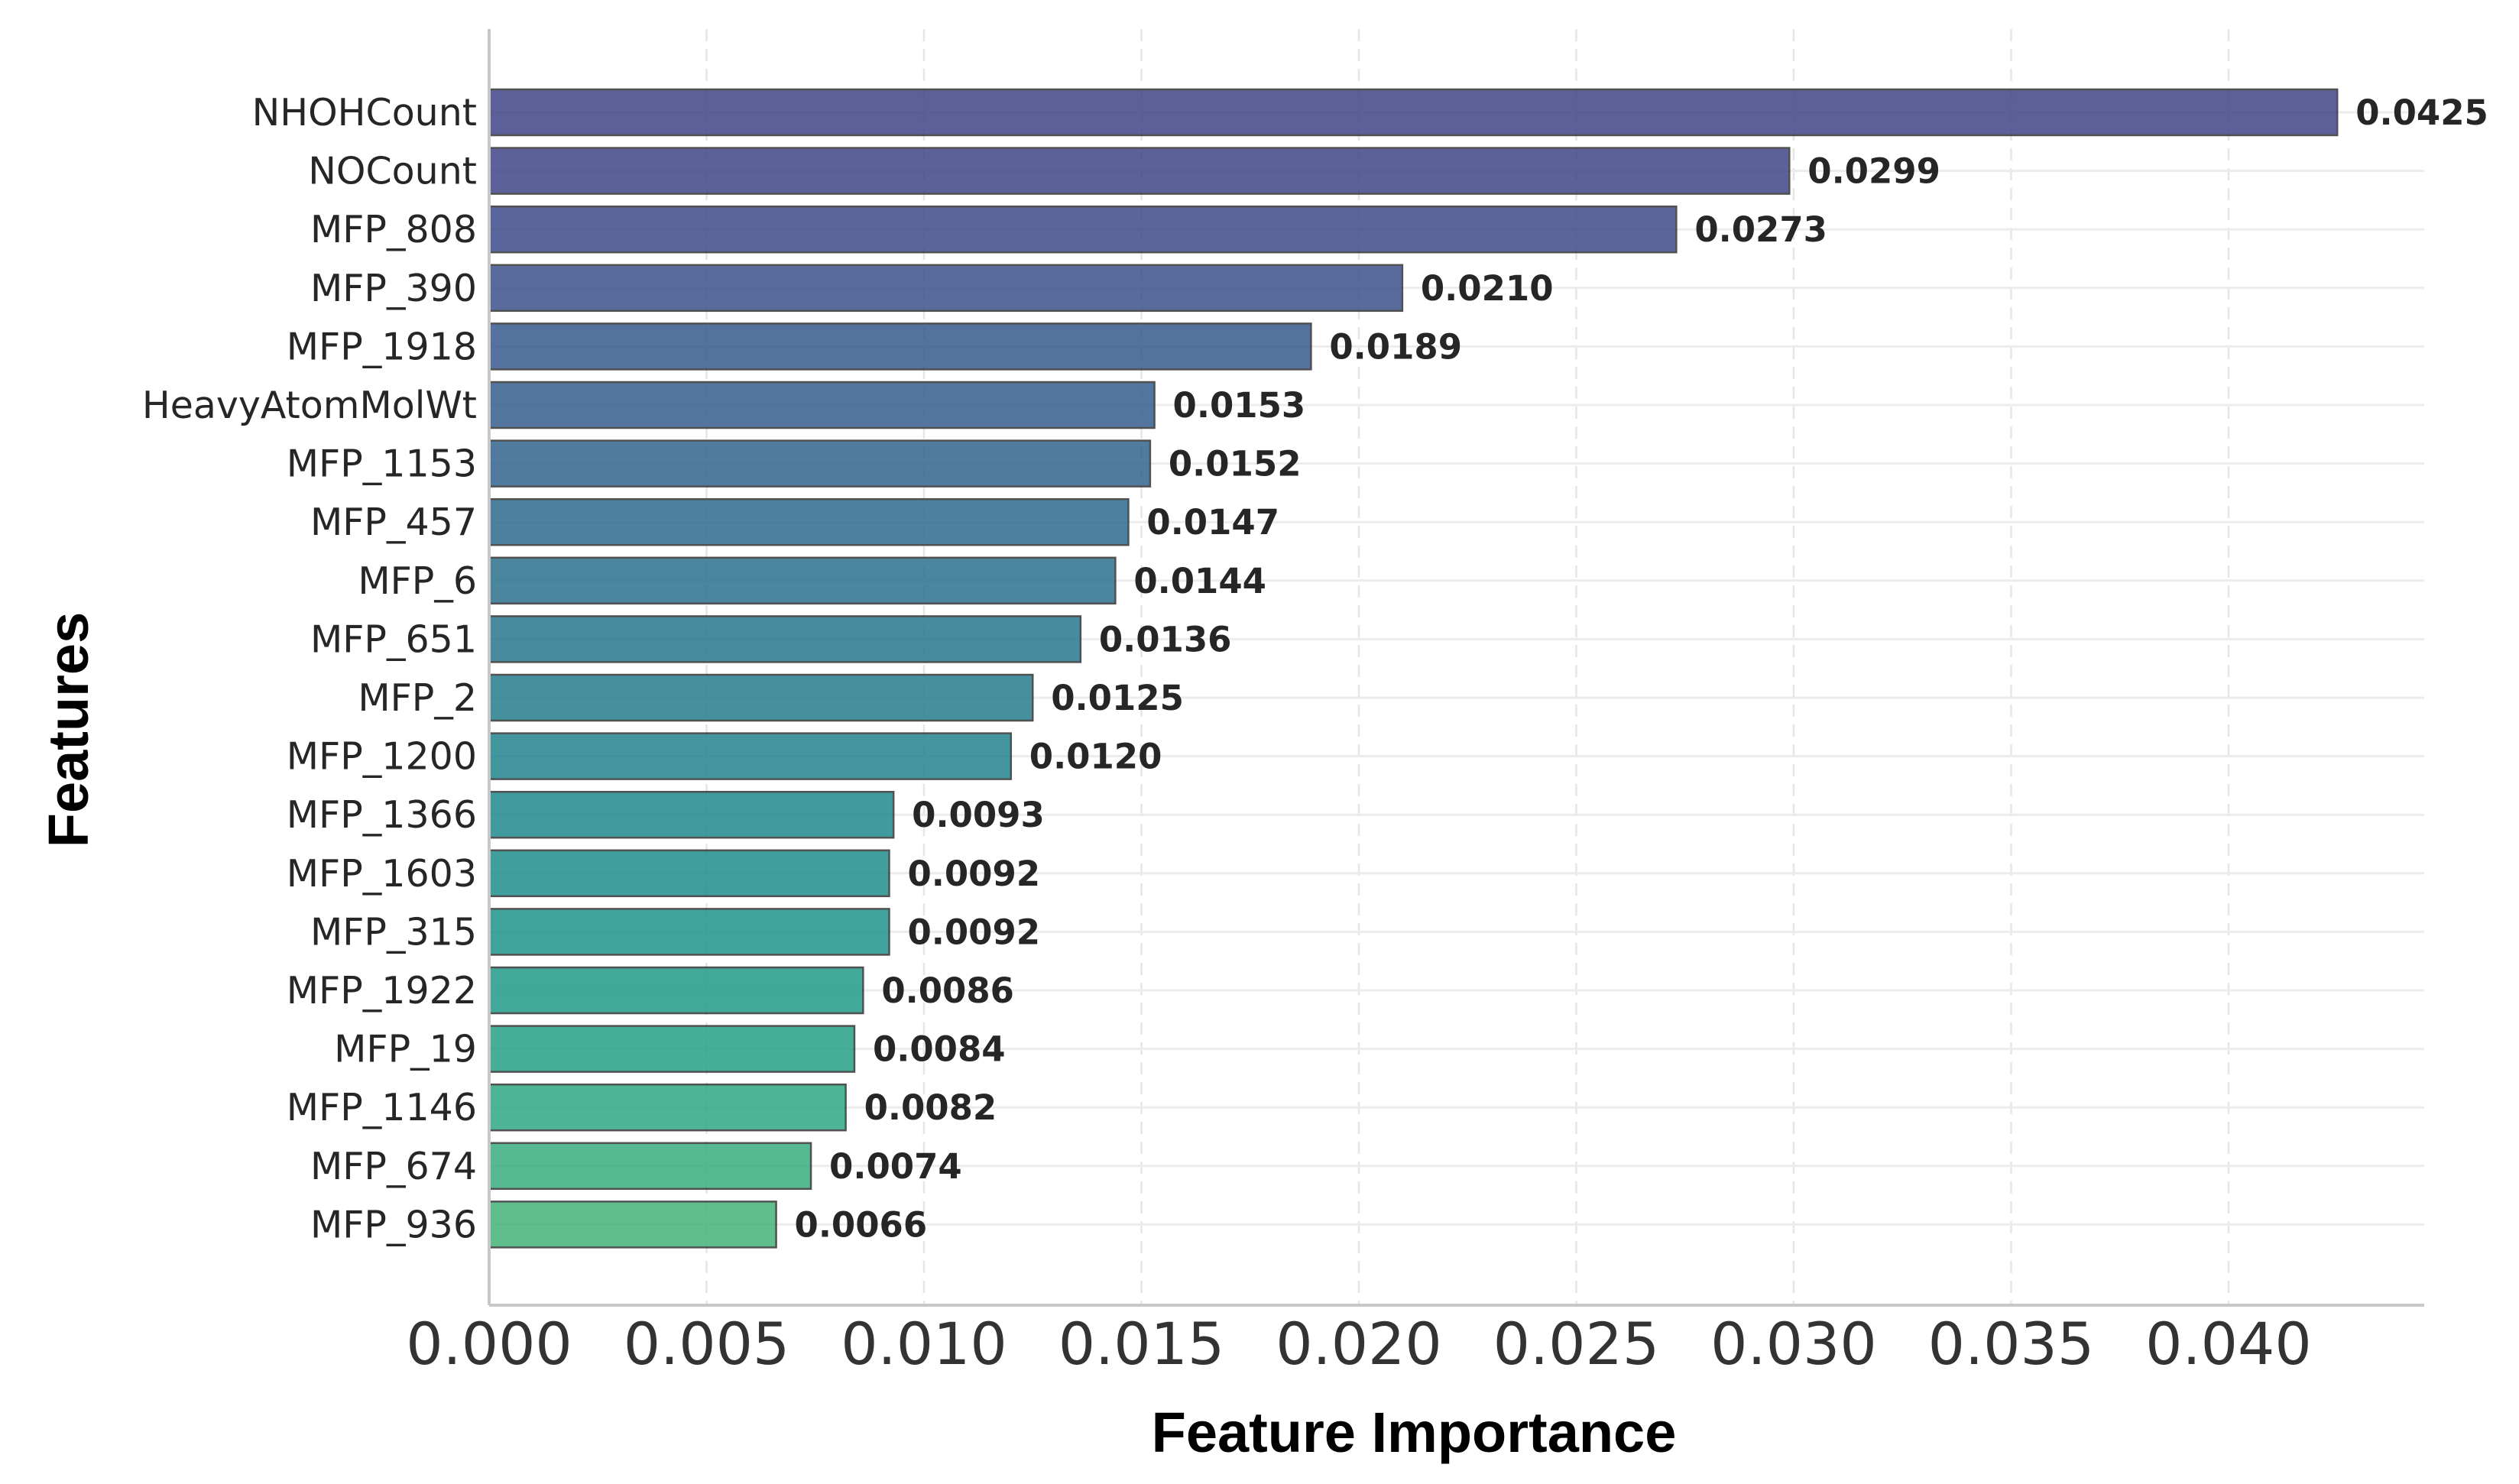  Describe the element at coordinates (1095, 757) in the screenshot. I see `value-label: 0.0120` at that location.